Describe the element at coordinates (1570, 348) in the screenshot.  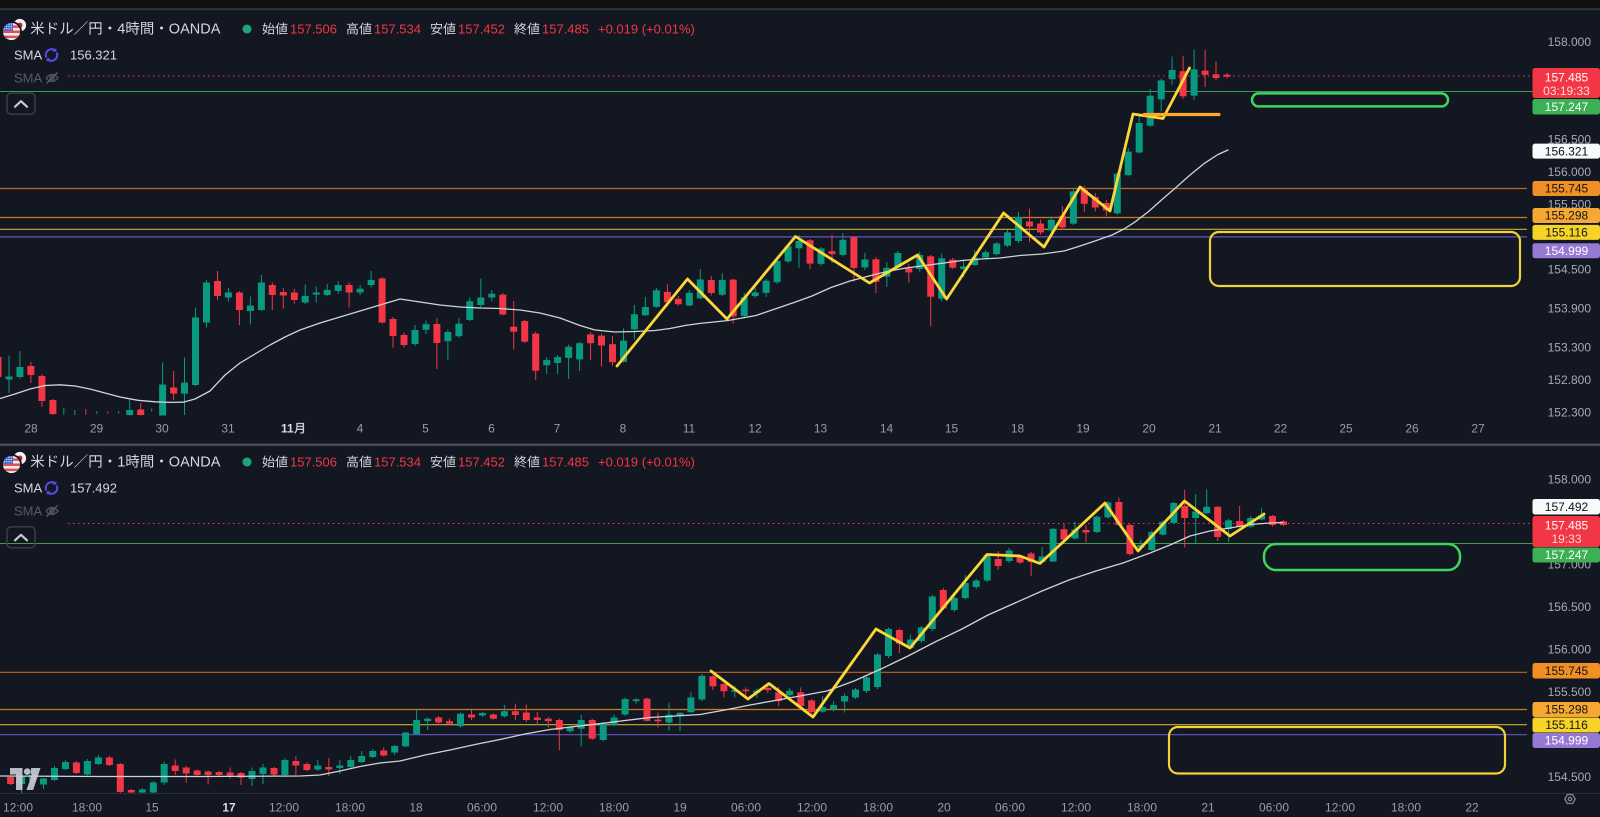
I see `svg-text: 153.300` at that location.